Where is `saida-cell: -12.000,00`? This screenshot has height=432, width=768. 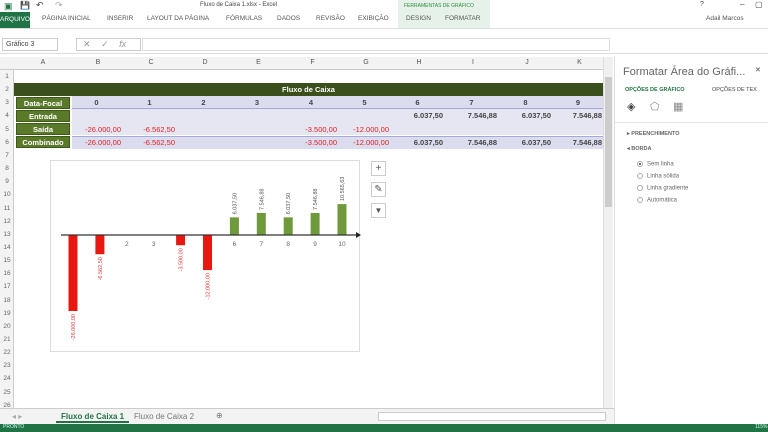
saida-cell: -12.000,00 is located at coordinates (371, 129).